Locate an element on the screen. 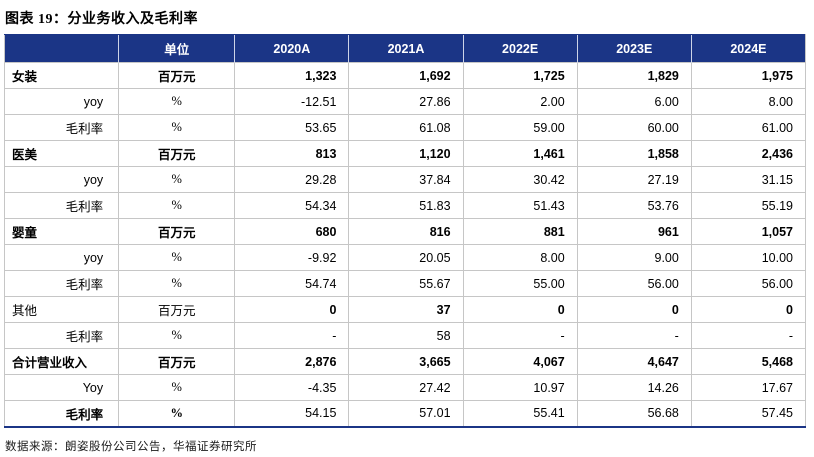  data-source-note: 数据来源：朗姿股份公司公告，华福证券研究所 is located at coordinates (131, 446).